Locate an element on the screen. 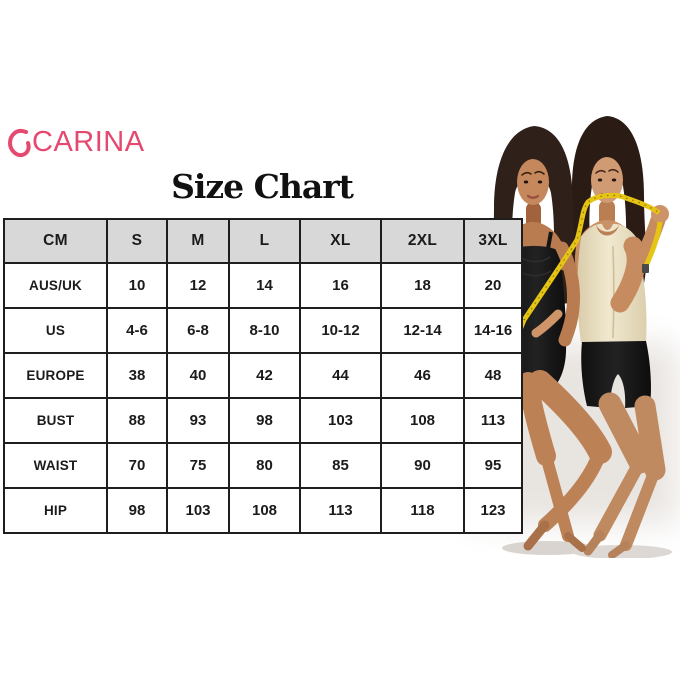  table-row: WAIST 70 75 80 85 90 95 is located at coordinates (263, 465).